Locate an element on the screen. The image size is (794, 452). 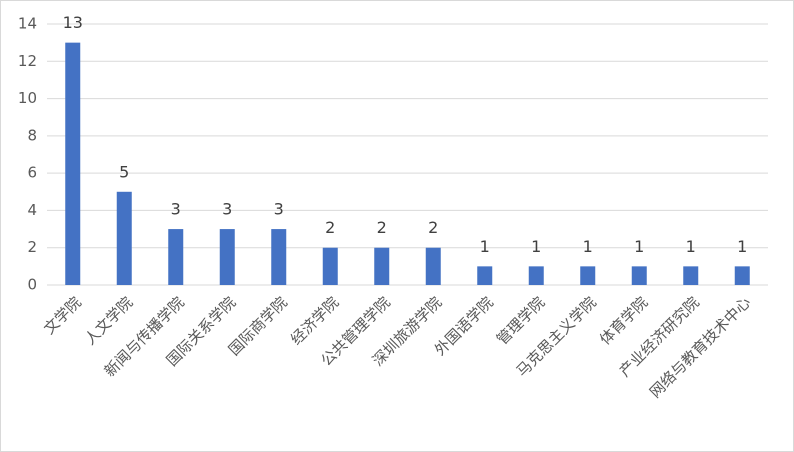
y-tick-label: 6 is located at coordinates (32, 173).